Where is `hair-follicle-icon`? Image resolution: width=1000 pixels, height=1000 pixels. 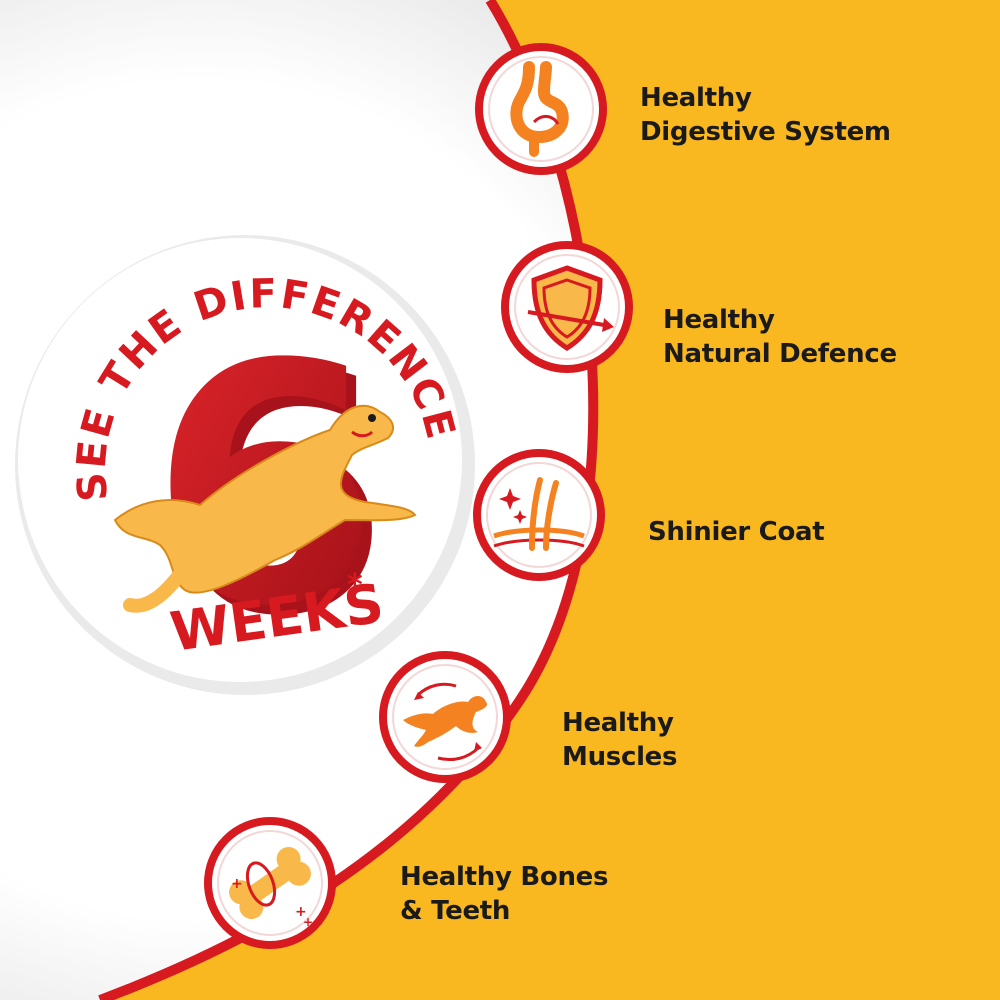
hair-follicle-icon is located at coordinates (539, 515).